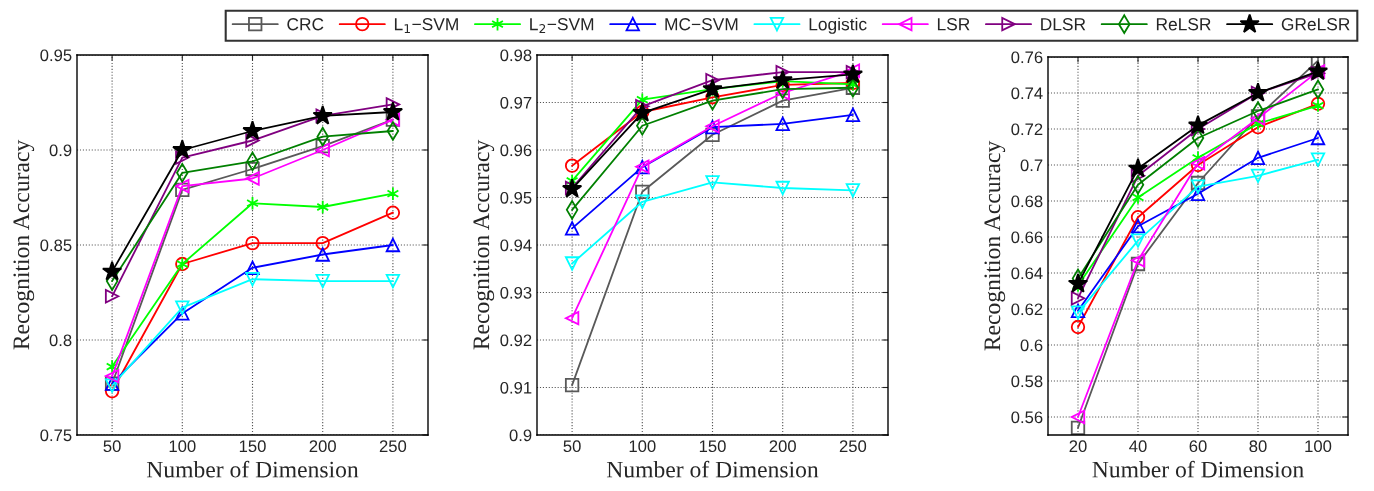 The height and width of the screenshot is (491, 1374). Describe the element at coordinates (1031, 345) in the screenshot. I see `y-tick-label: 0.6` at that location.